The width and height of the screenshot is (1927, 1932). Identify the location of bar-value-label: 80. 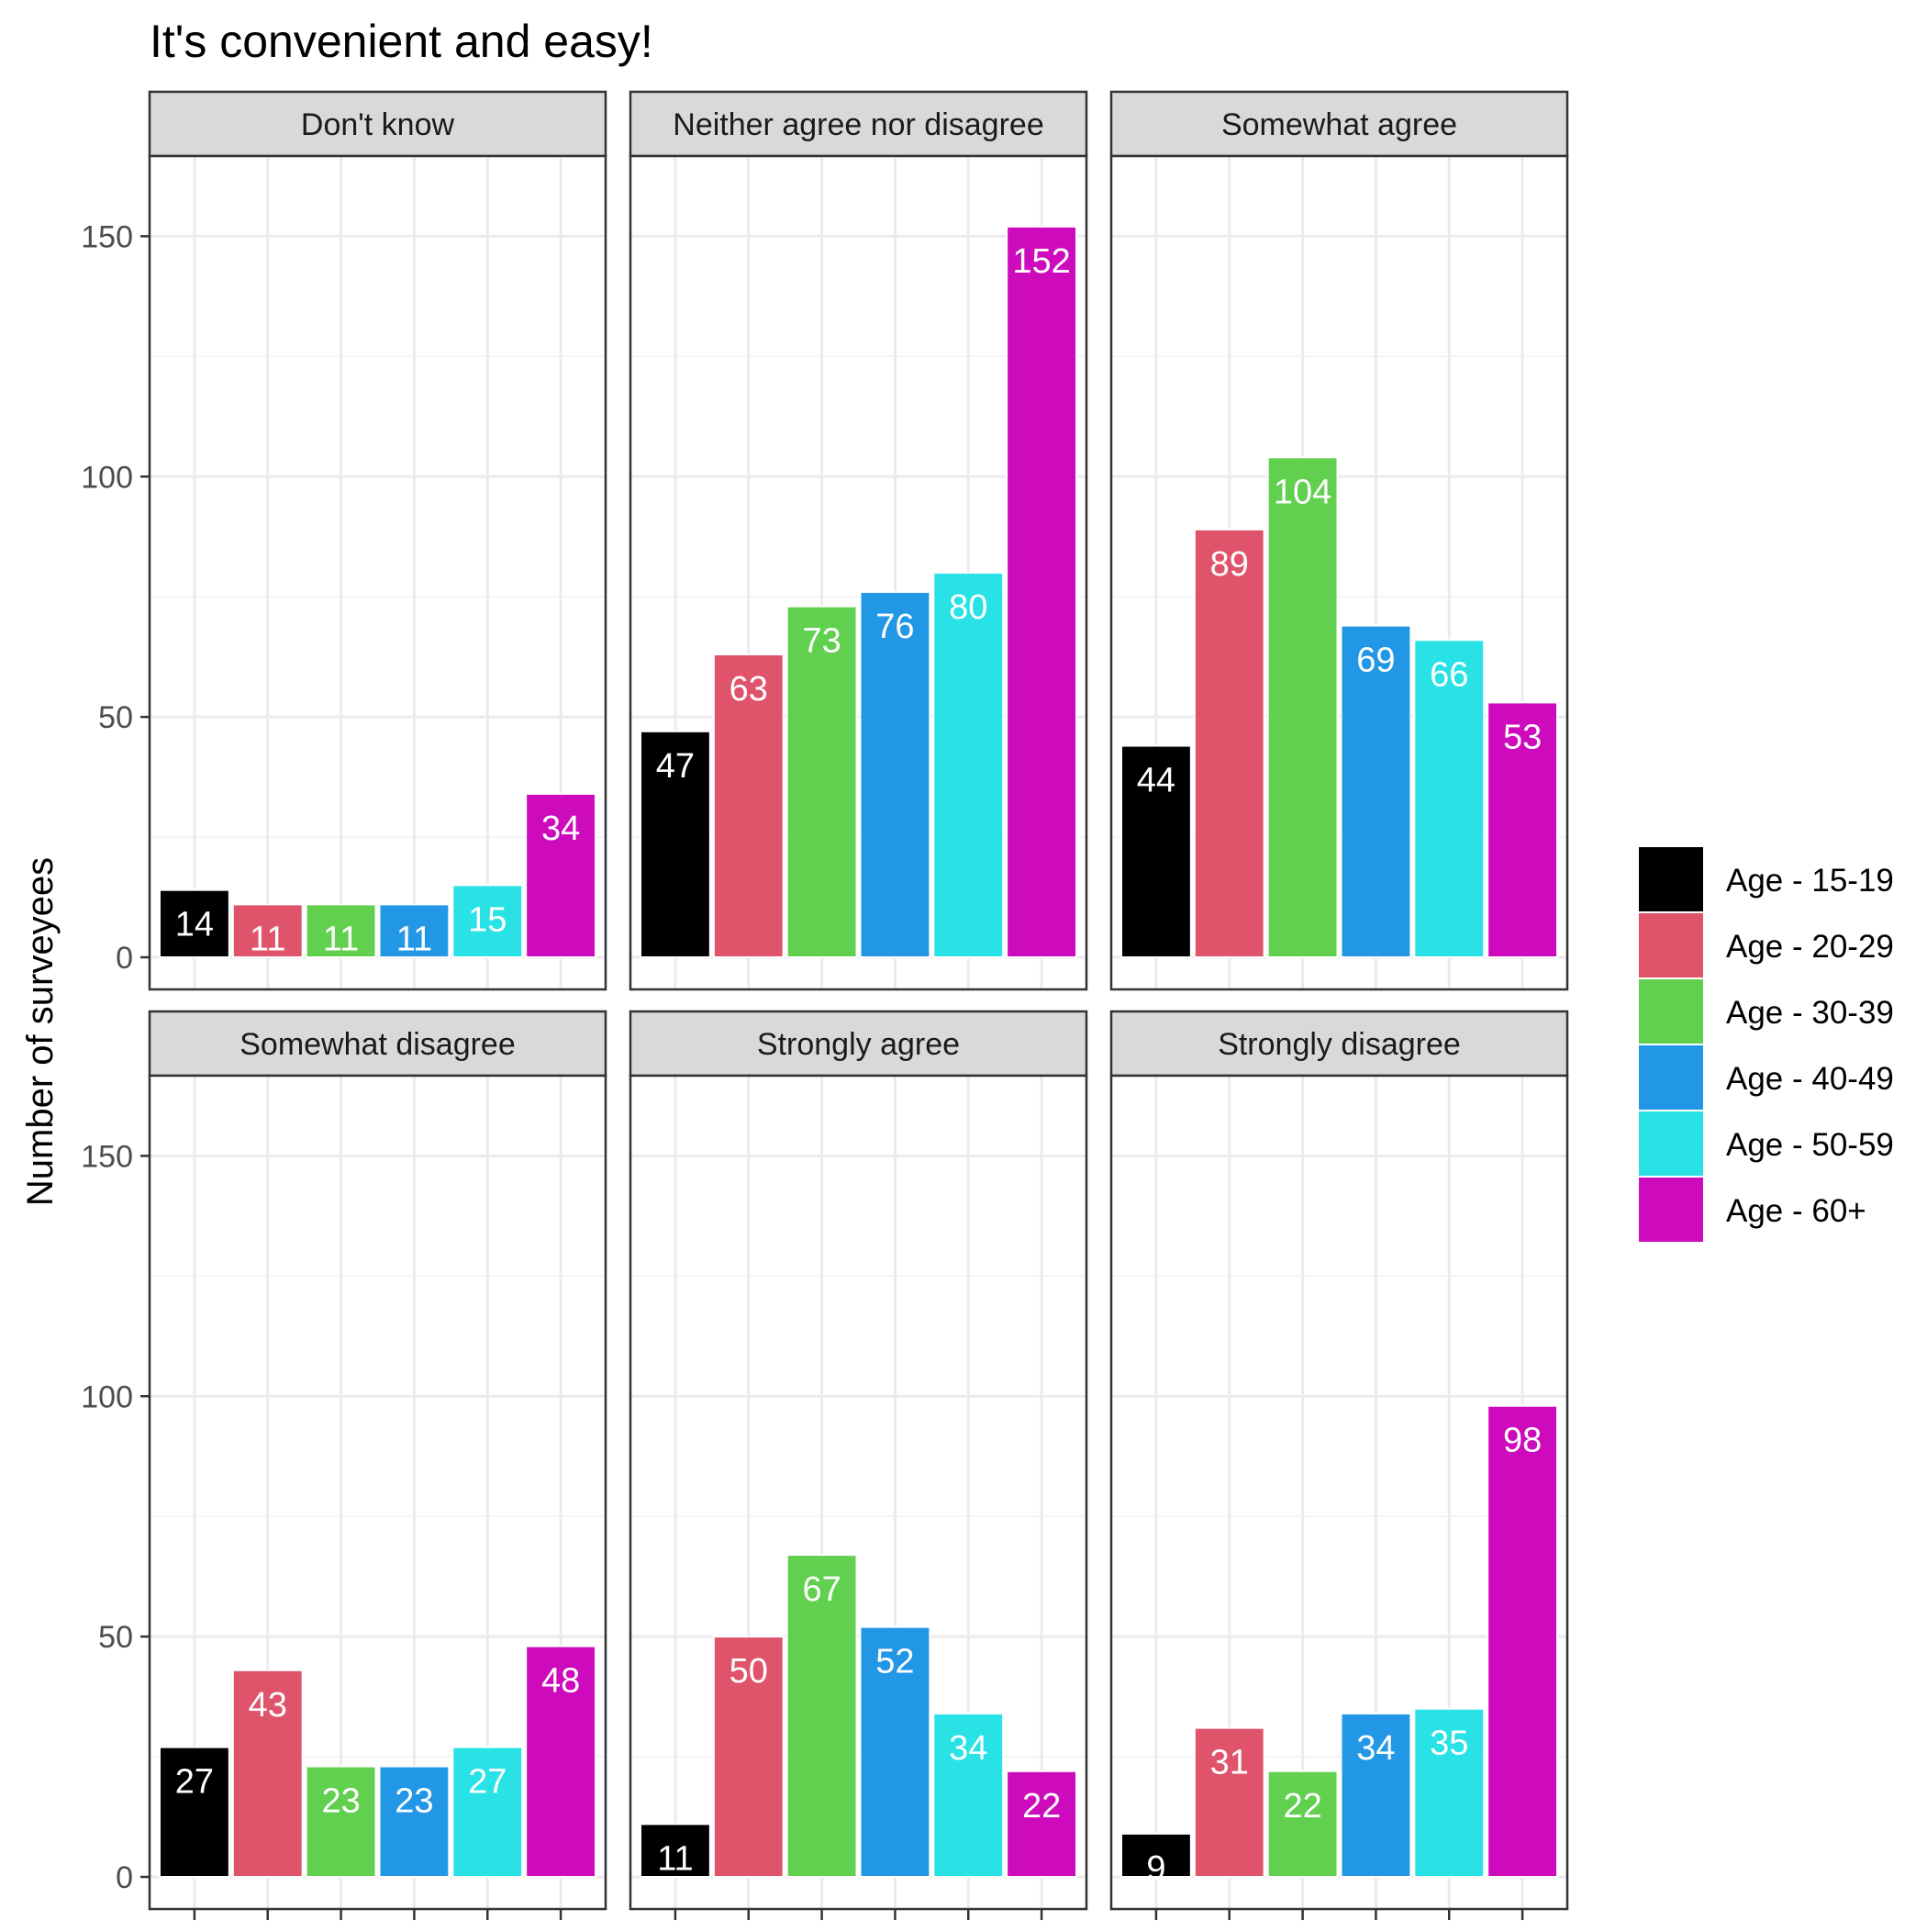
(968, 607).